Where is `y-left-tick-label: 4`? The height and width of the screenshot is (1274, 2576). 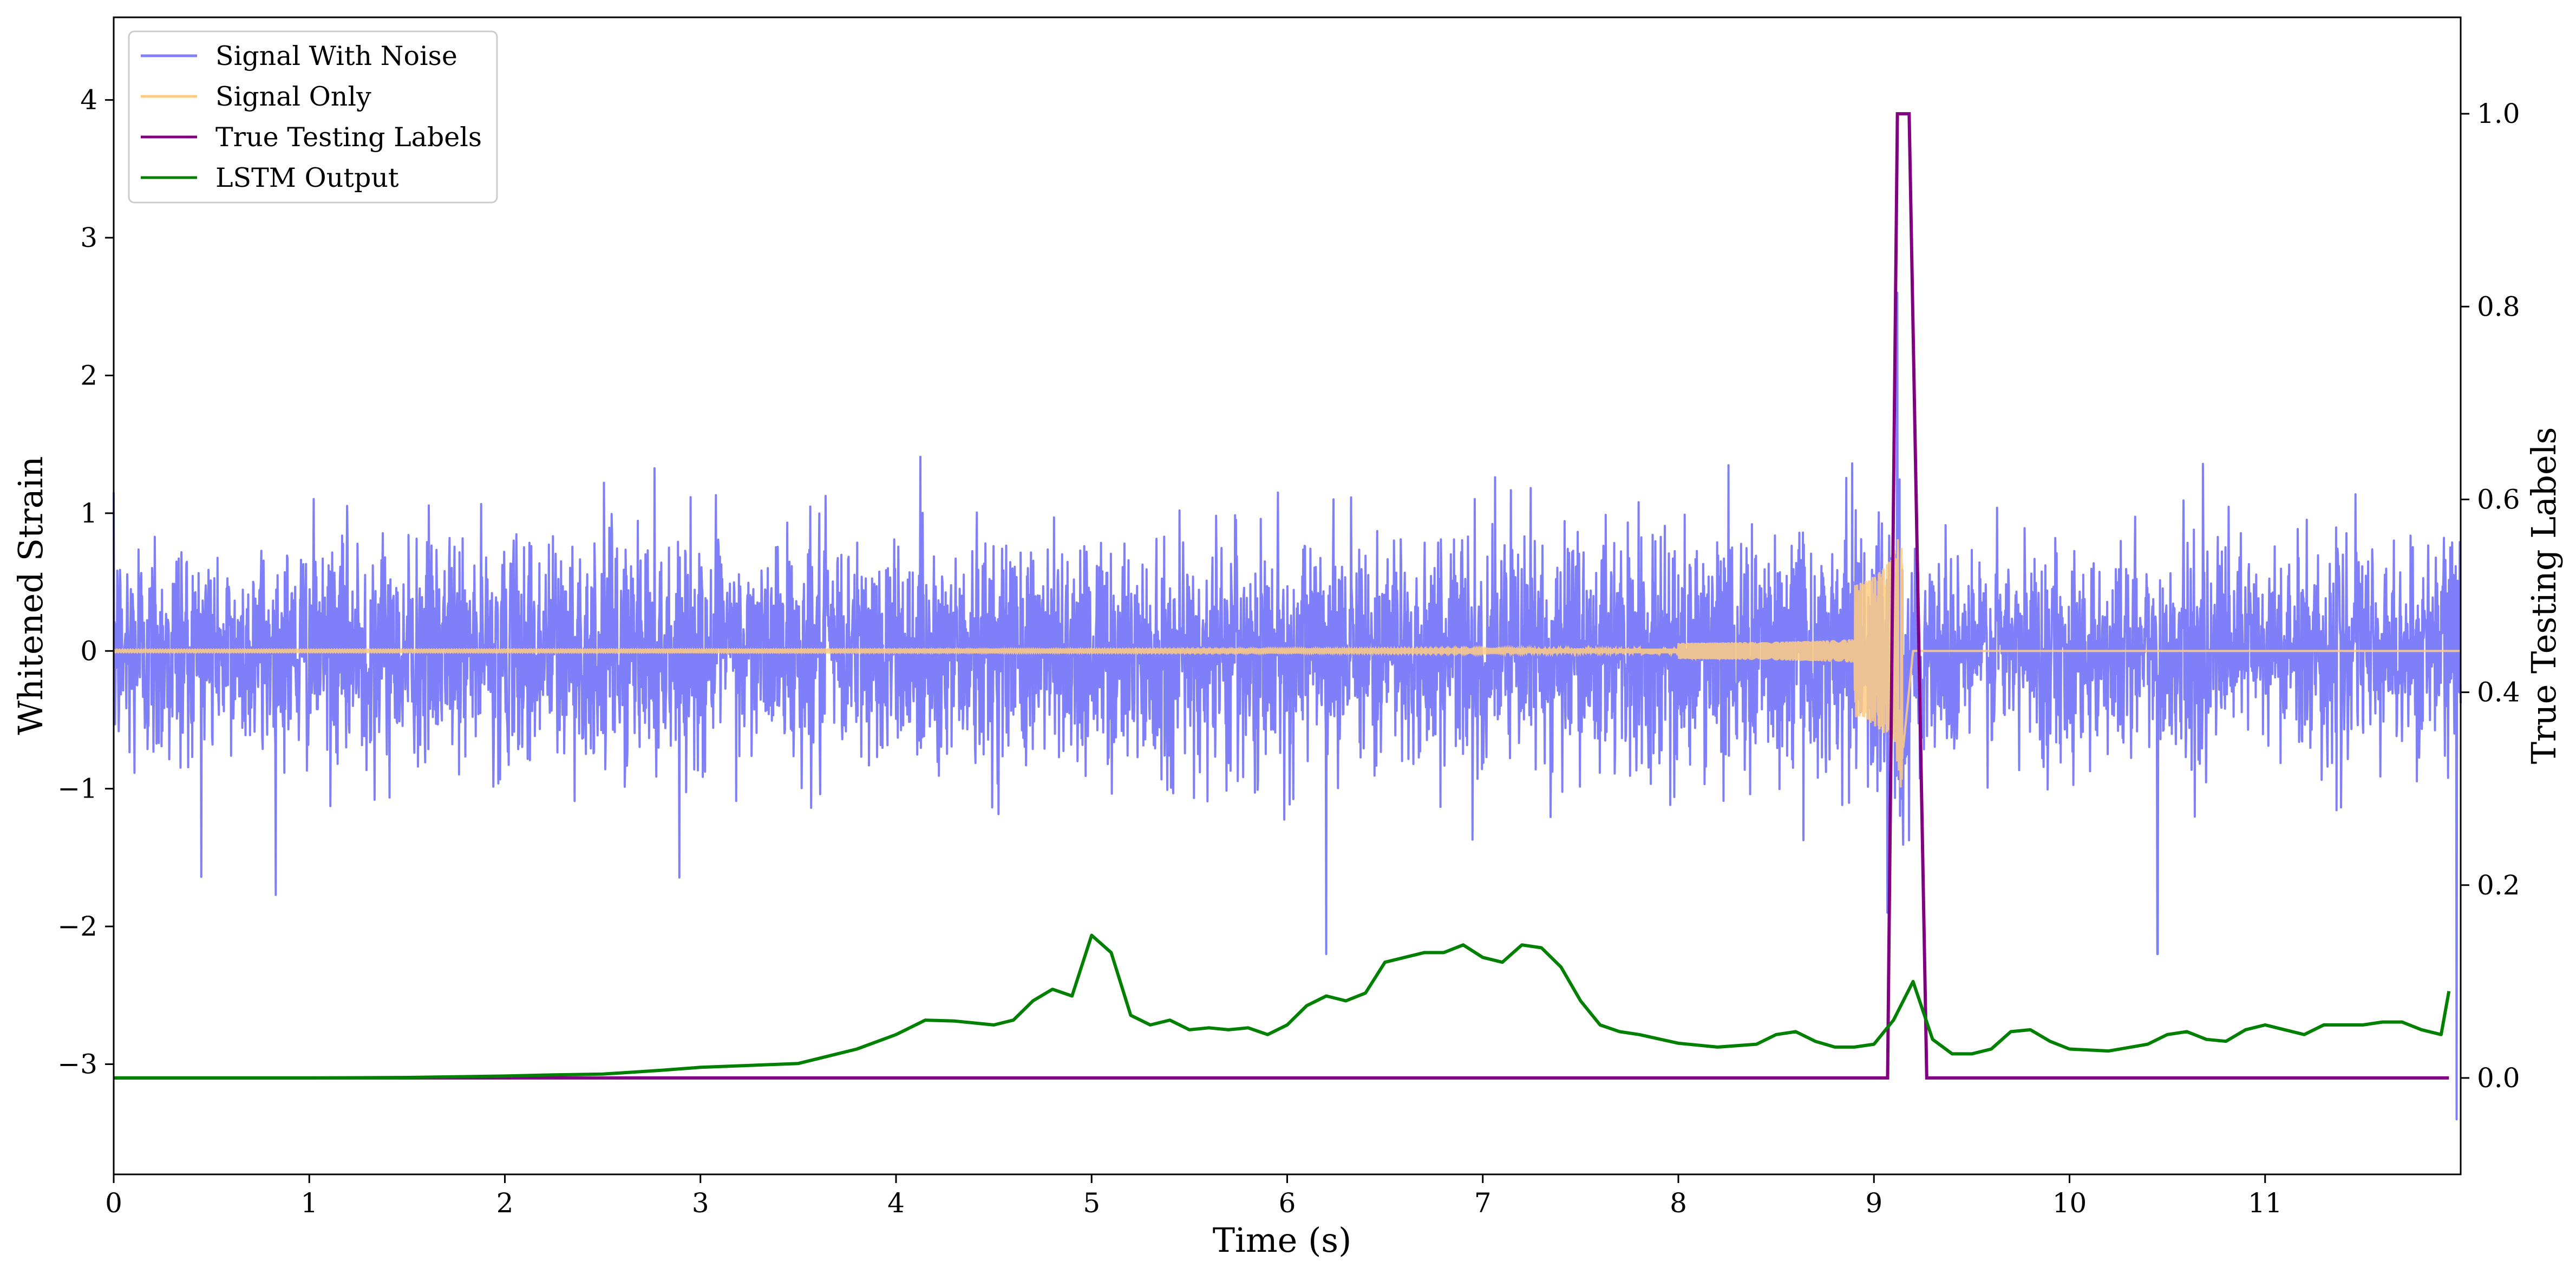 y-left-tick-label: 4 is located at coordinates (88, 100).